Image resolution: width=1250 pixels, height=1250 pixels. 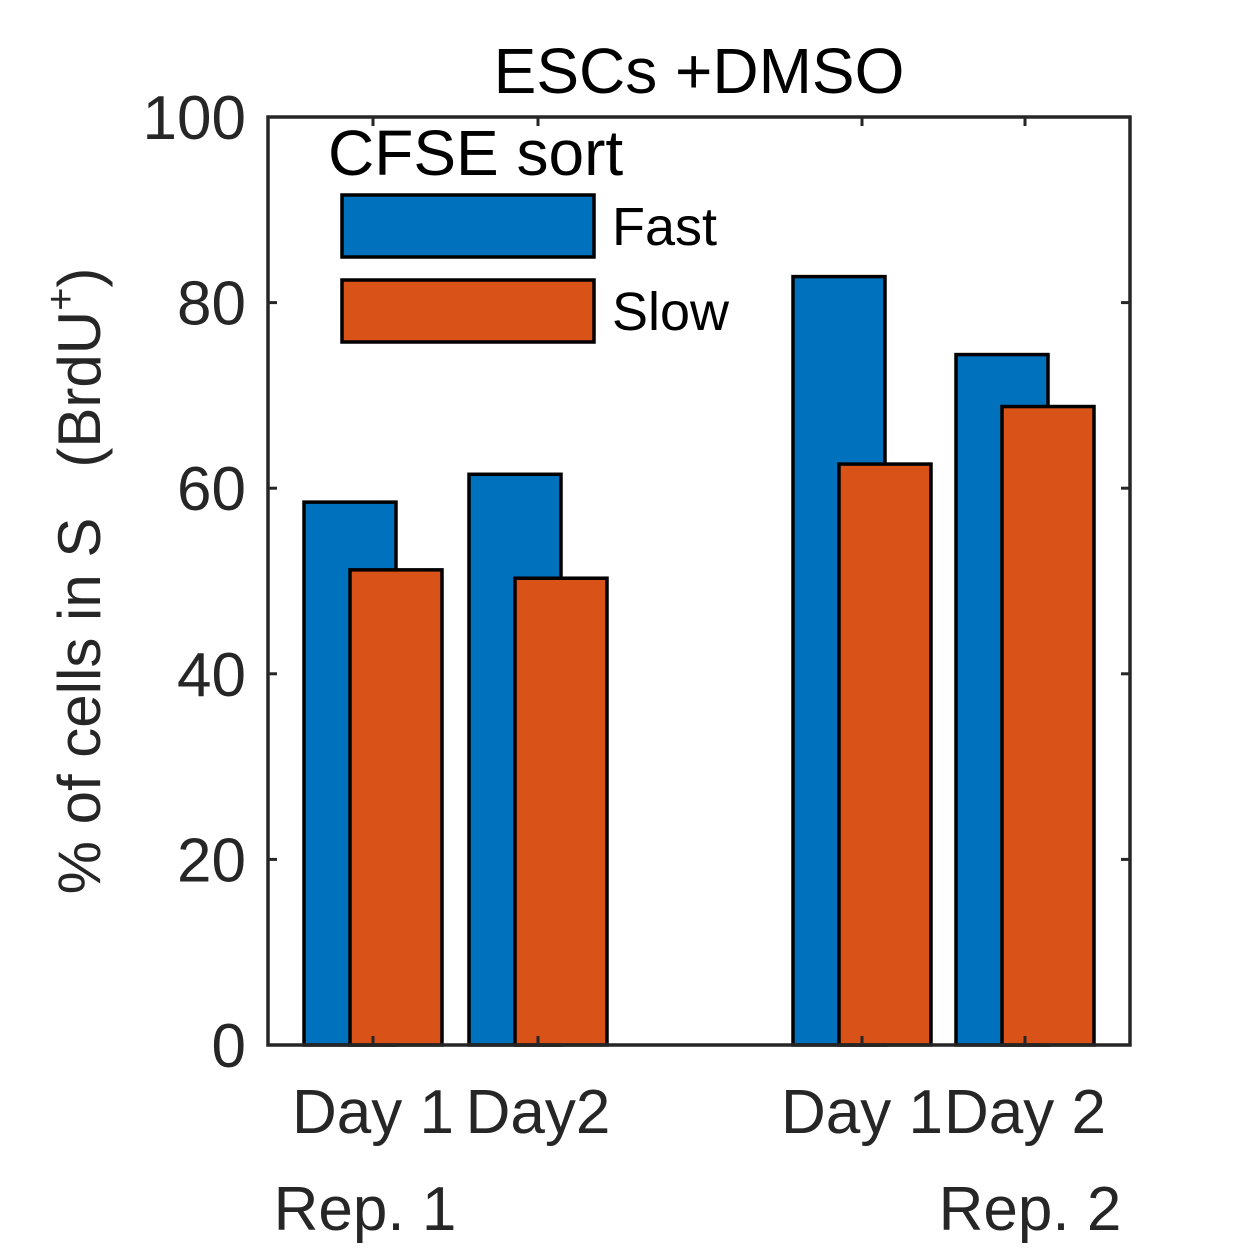 I want to click on legend: CFSE sort Fast Slow, so click(x=529, y=230).